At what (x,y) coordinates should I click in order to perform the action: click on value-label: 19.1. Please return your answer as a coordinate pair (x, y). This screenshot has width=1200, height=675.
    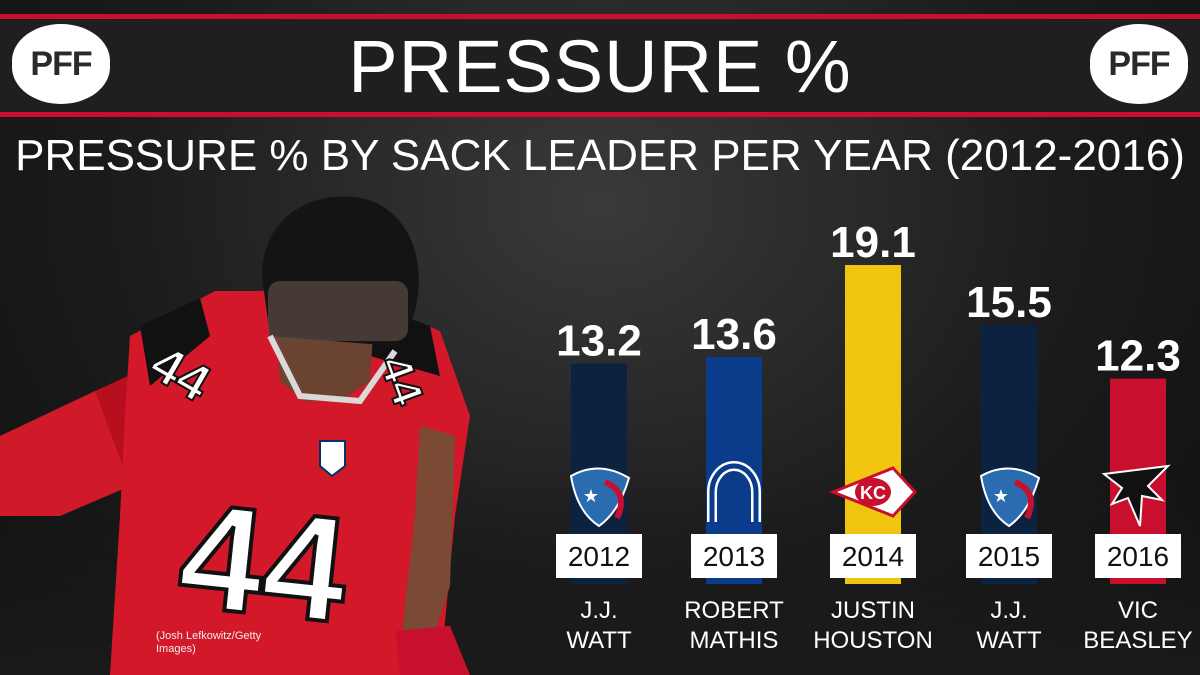
    Looking at the image, I should click on (873, 242).